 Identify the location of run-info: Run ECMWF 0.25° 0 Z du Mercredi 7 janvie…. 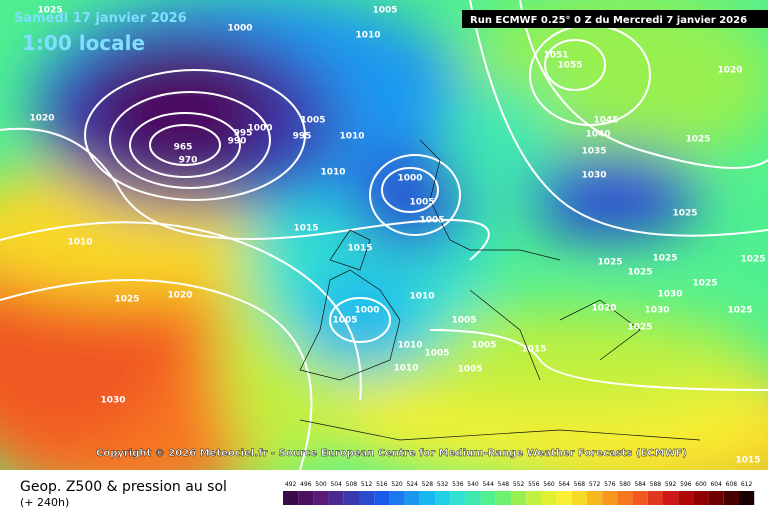
(608, 20).